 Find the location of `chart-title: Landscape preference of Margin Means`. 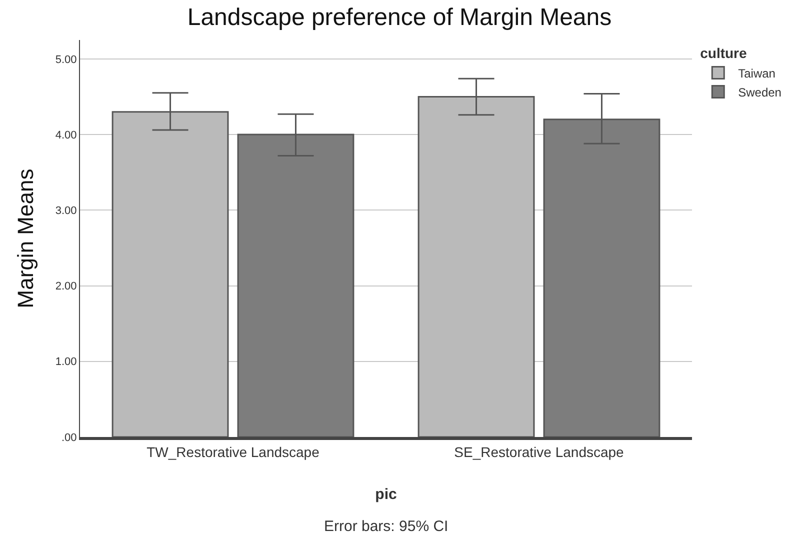

chart-title: Landscape preference of Margin Means is located at coordinates (399, 18).